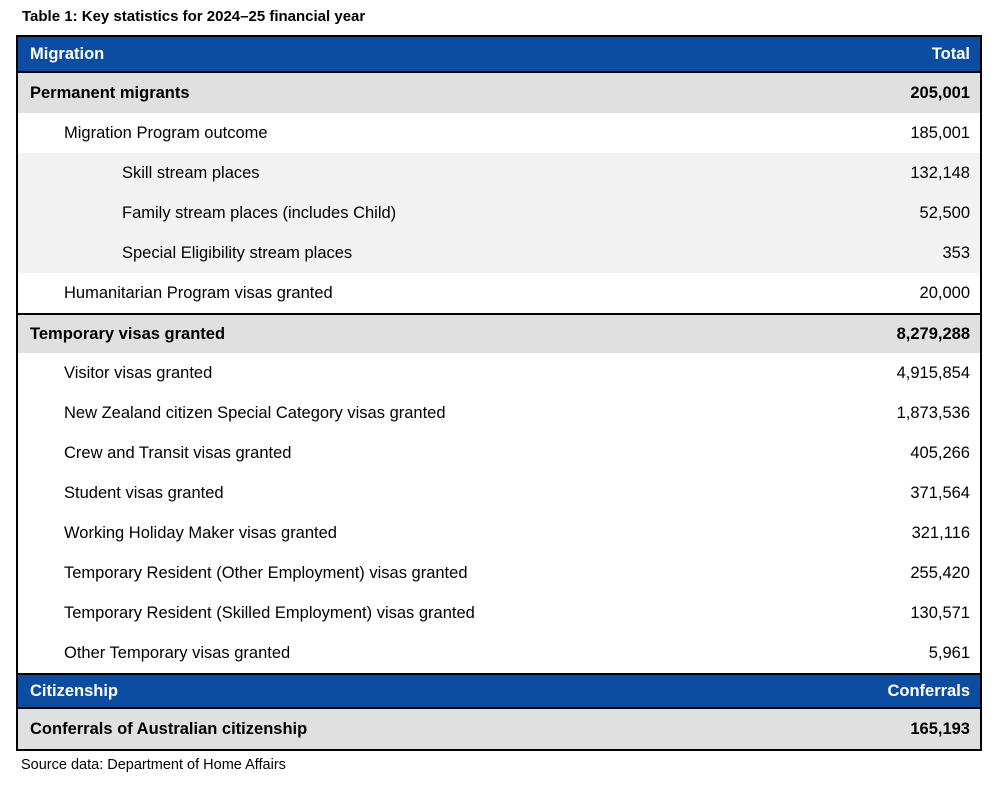 The image size is (1008, 789). Describe the element at coordinates (499, 253) in the screenshot. I see `table-row: Special Eligibility stream places 353` at that location.